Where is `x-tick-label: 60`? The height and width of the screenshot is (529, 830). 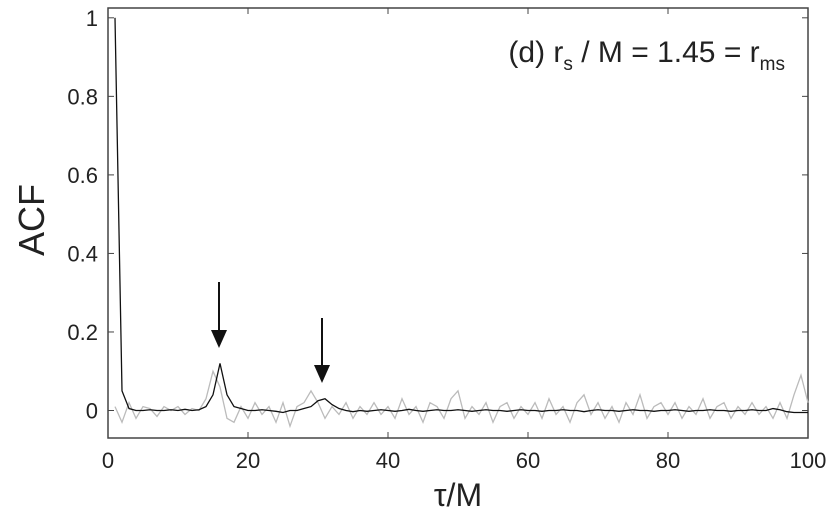 x-tick-label: 60 is located at coordinates (528, 460).